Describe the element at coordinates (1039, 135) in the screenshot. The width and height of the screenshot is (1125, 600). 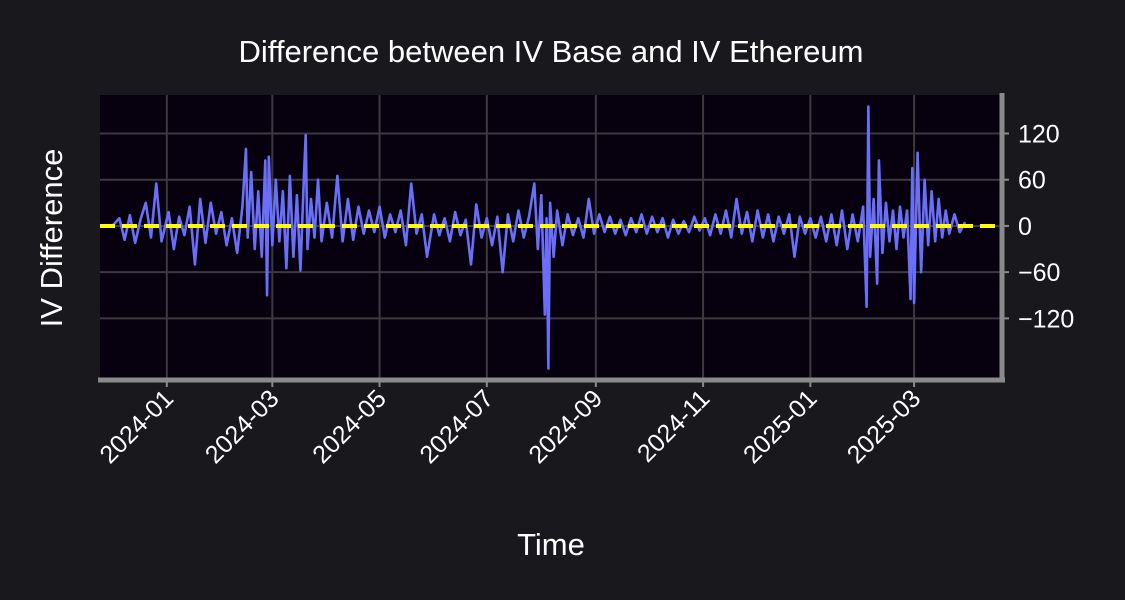
I see `y-tick-label: 120` at that location.